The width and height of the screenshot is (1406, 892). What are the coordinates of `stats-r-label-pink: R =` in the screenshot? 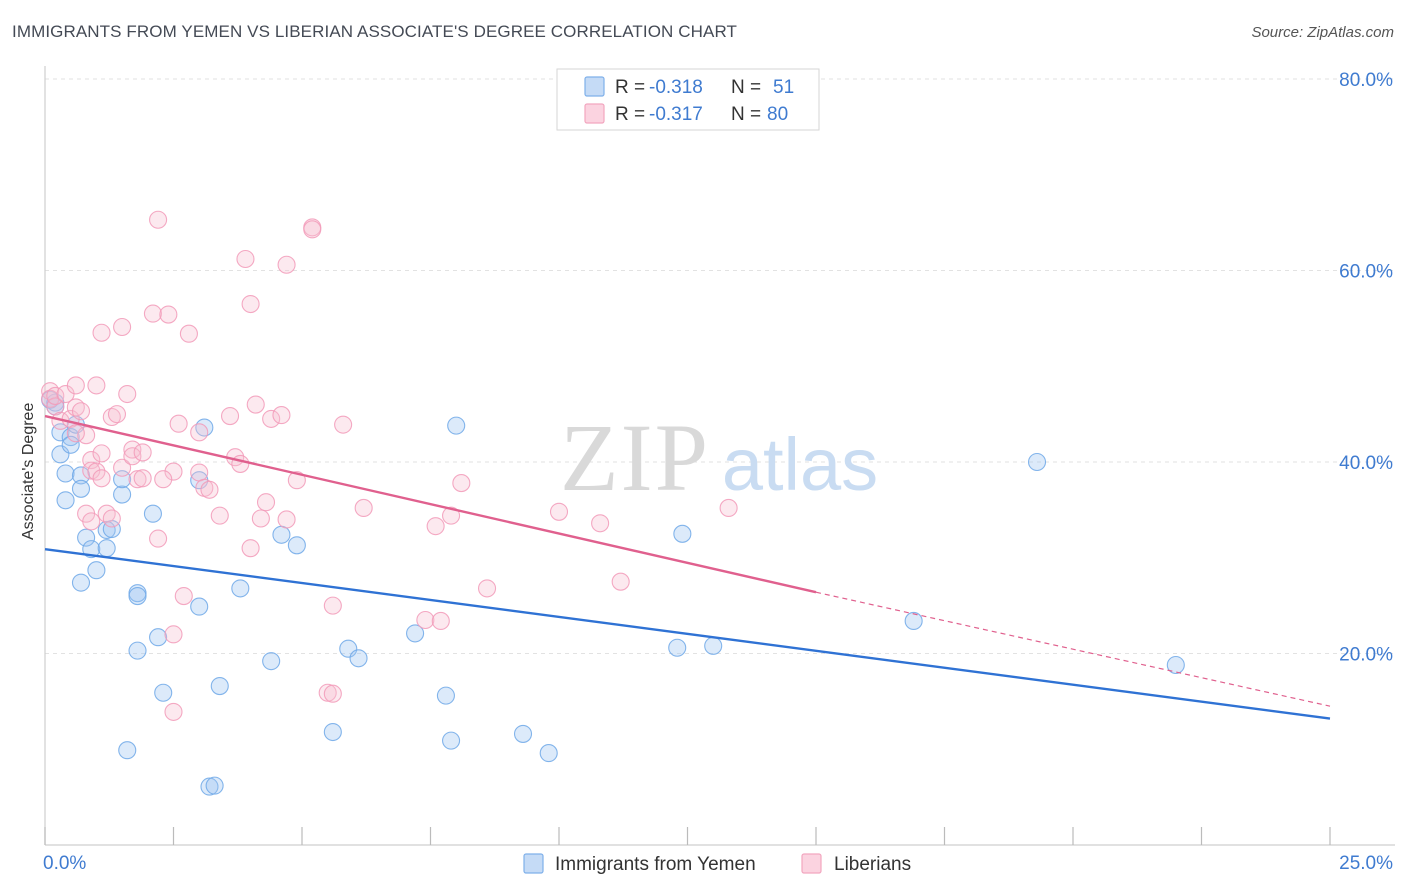 It's located at (630, 114).